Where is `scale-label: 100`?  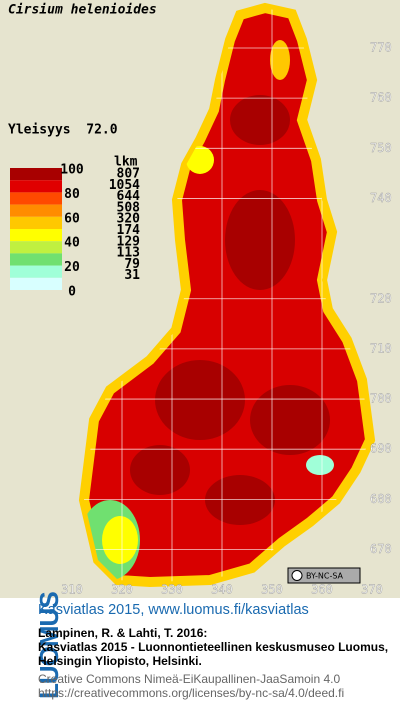 scale-label: 100 is located at coordinates (72, 170).